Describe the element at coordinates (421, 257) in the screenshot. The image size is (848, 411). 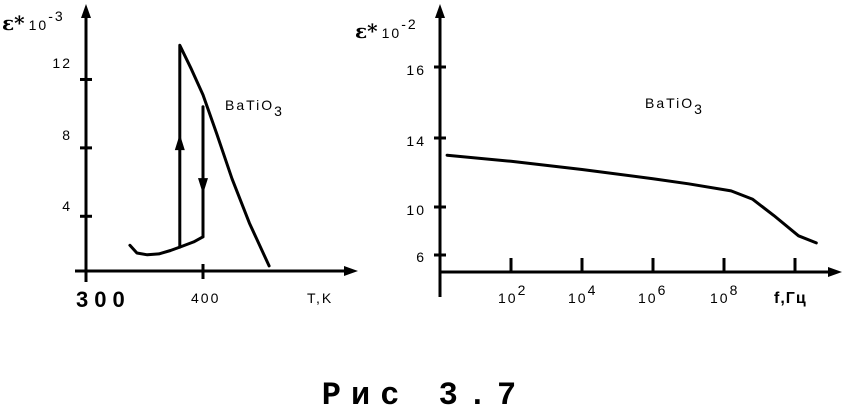
I see `right-y-tick-label: 6` at that location.